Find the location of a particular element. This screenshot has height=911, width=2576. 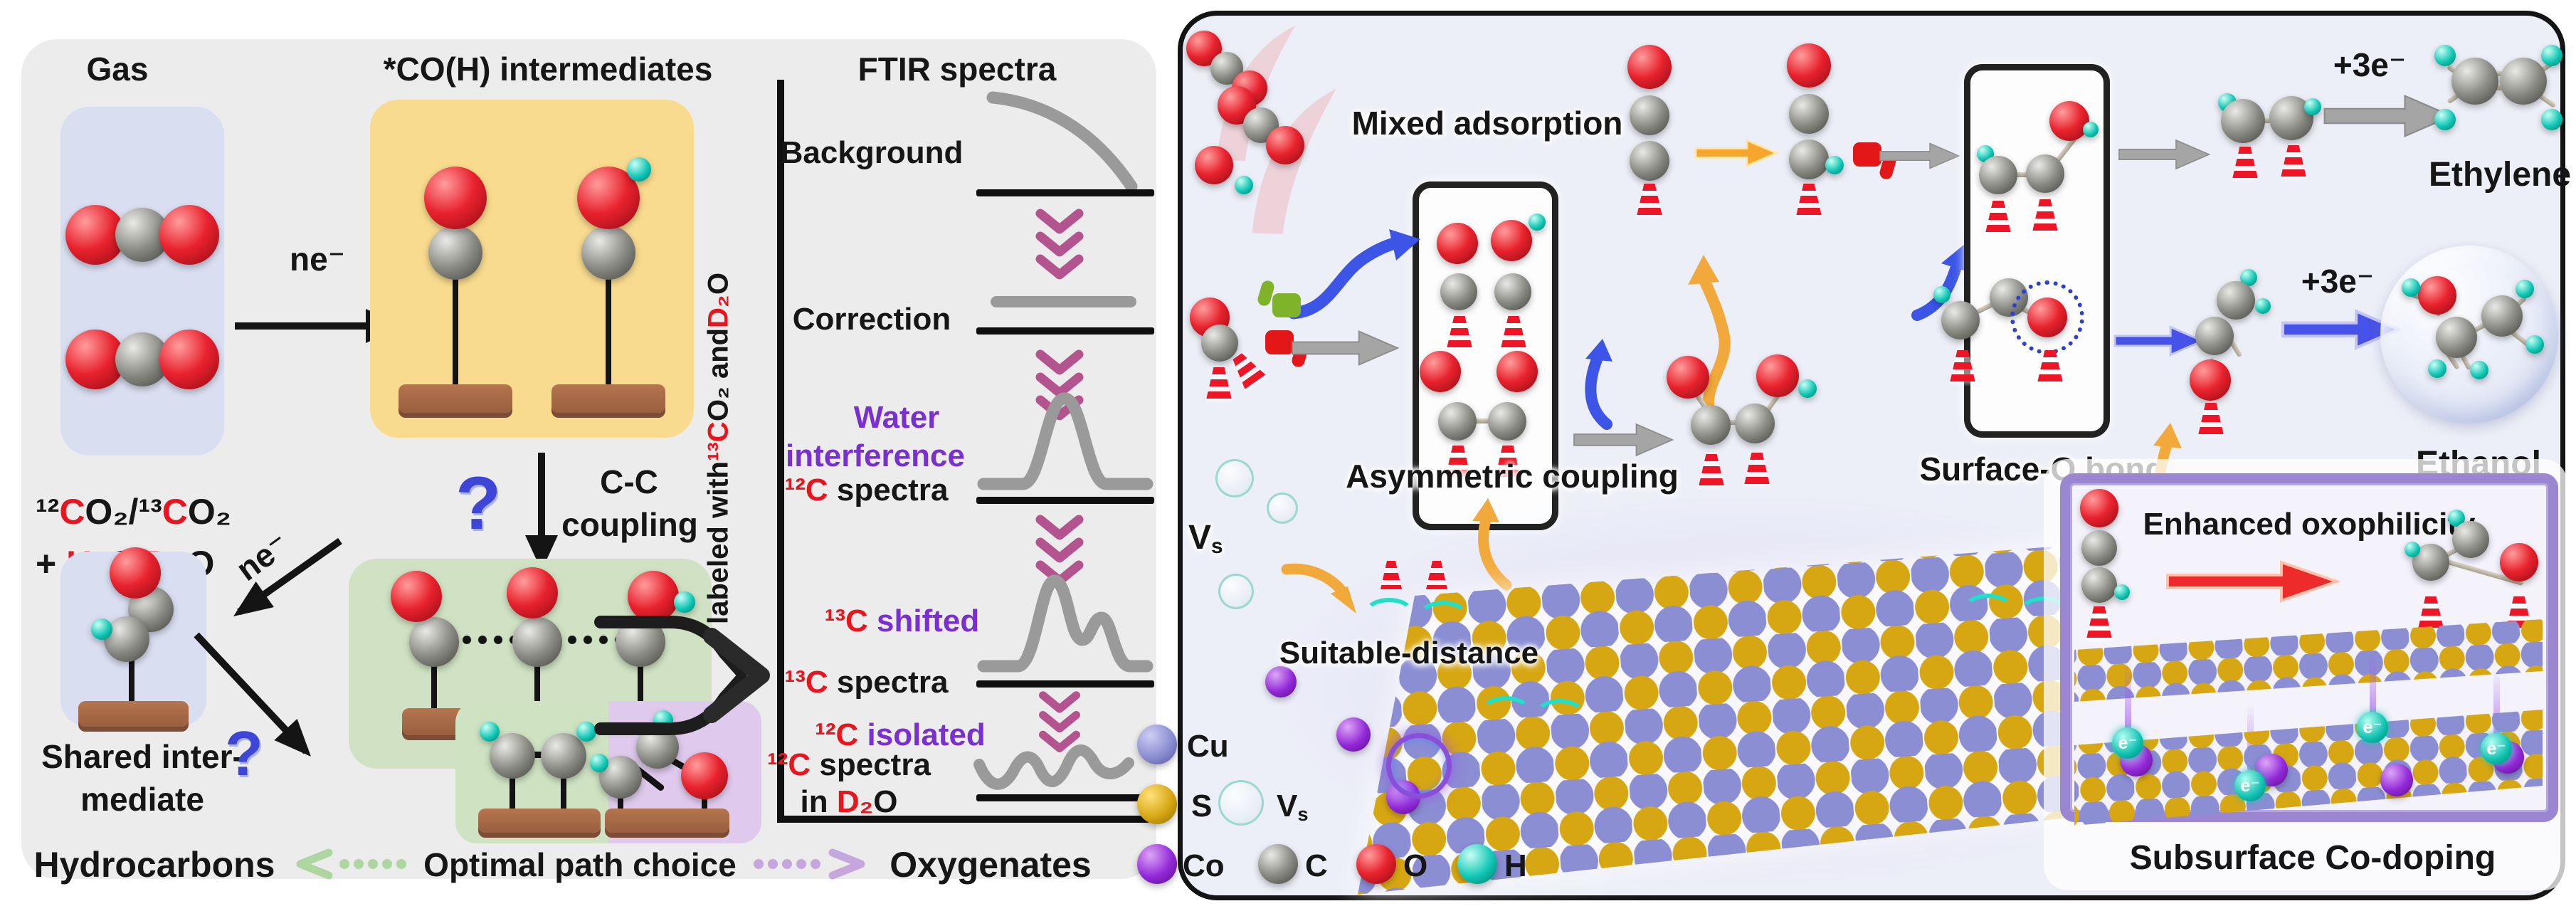

suitable-distance-label: Suitable-distance is located at coordinates (1409, 653).